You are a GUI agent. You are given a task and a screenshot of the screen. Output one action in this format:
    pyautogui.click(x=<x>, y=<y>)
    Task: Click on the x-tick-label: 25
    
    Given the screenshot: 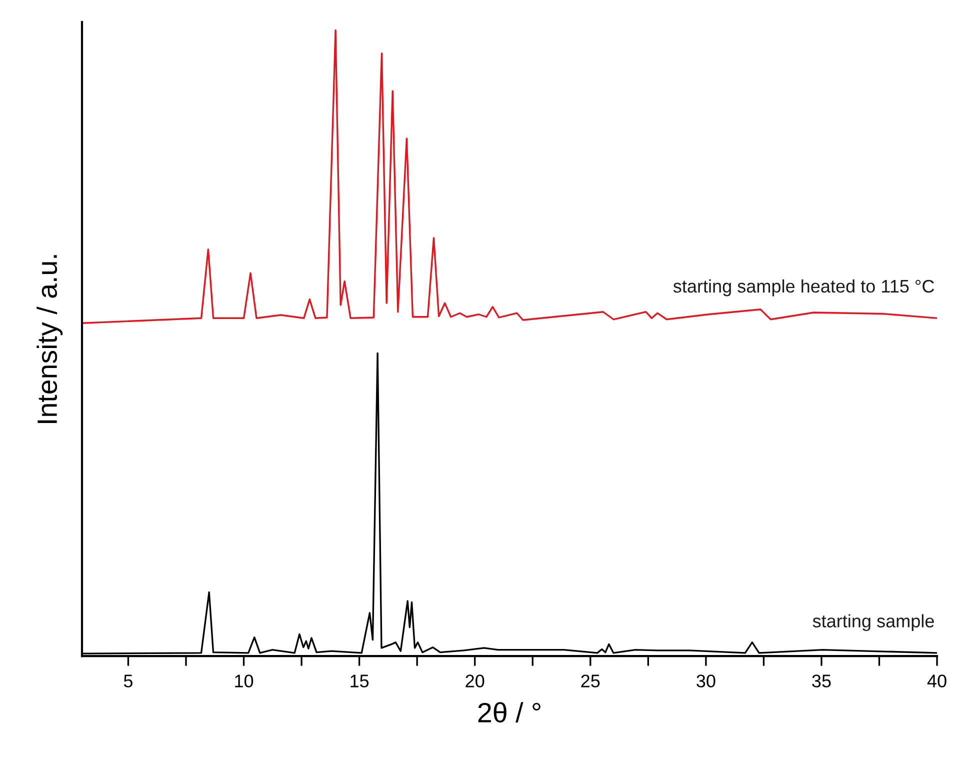 What is the action you would take?
    pyautogui.click(x=590, y=681)
    